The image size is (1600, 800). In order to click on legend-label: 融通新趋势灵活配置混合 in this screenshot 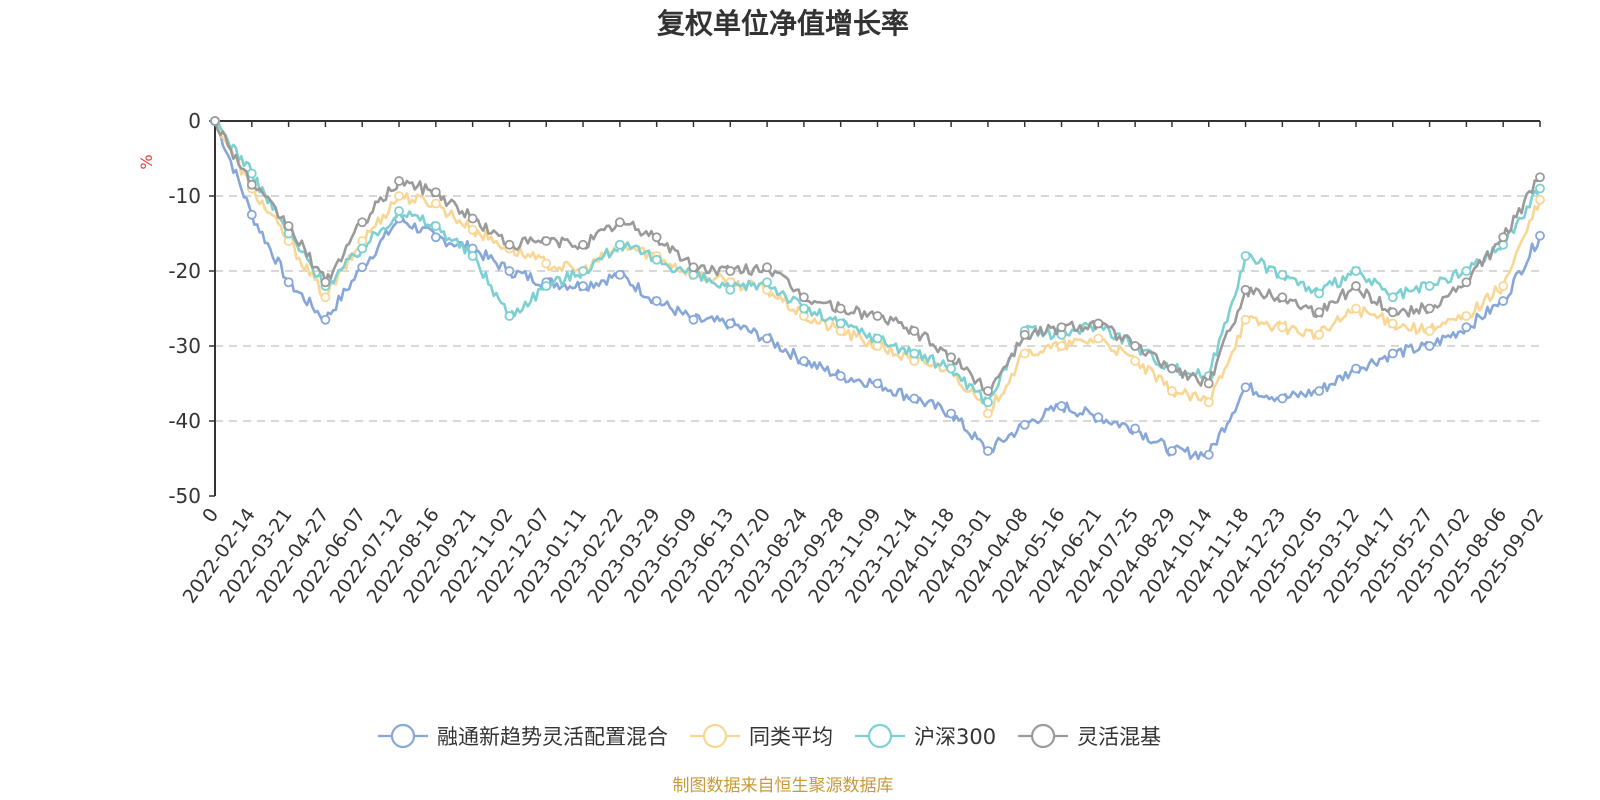, I will do `click(552, 737)`.